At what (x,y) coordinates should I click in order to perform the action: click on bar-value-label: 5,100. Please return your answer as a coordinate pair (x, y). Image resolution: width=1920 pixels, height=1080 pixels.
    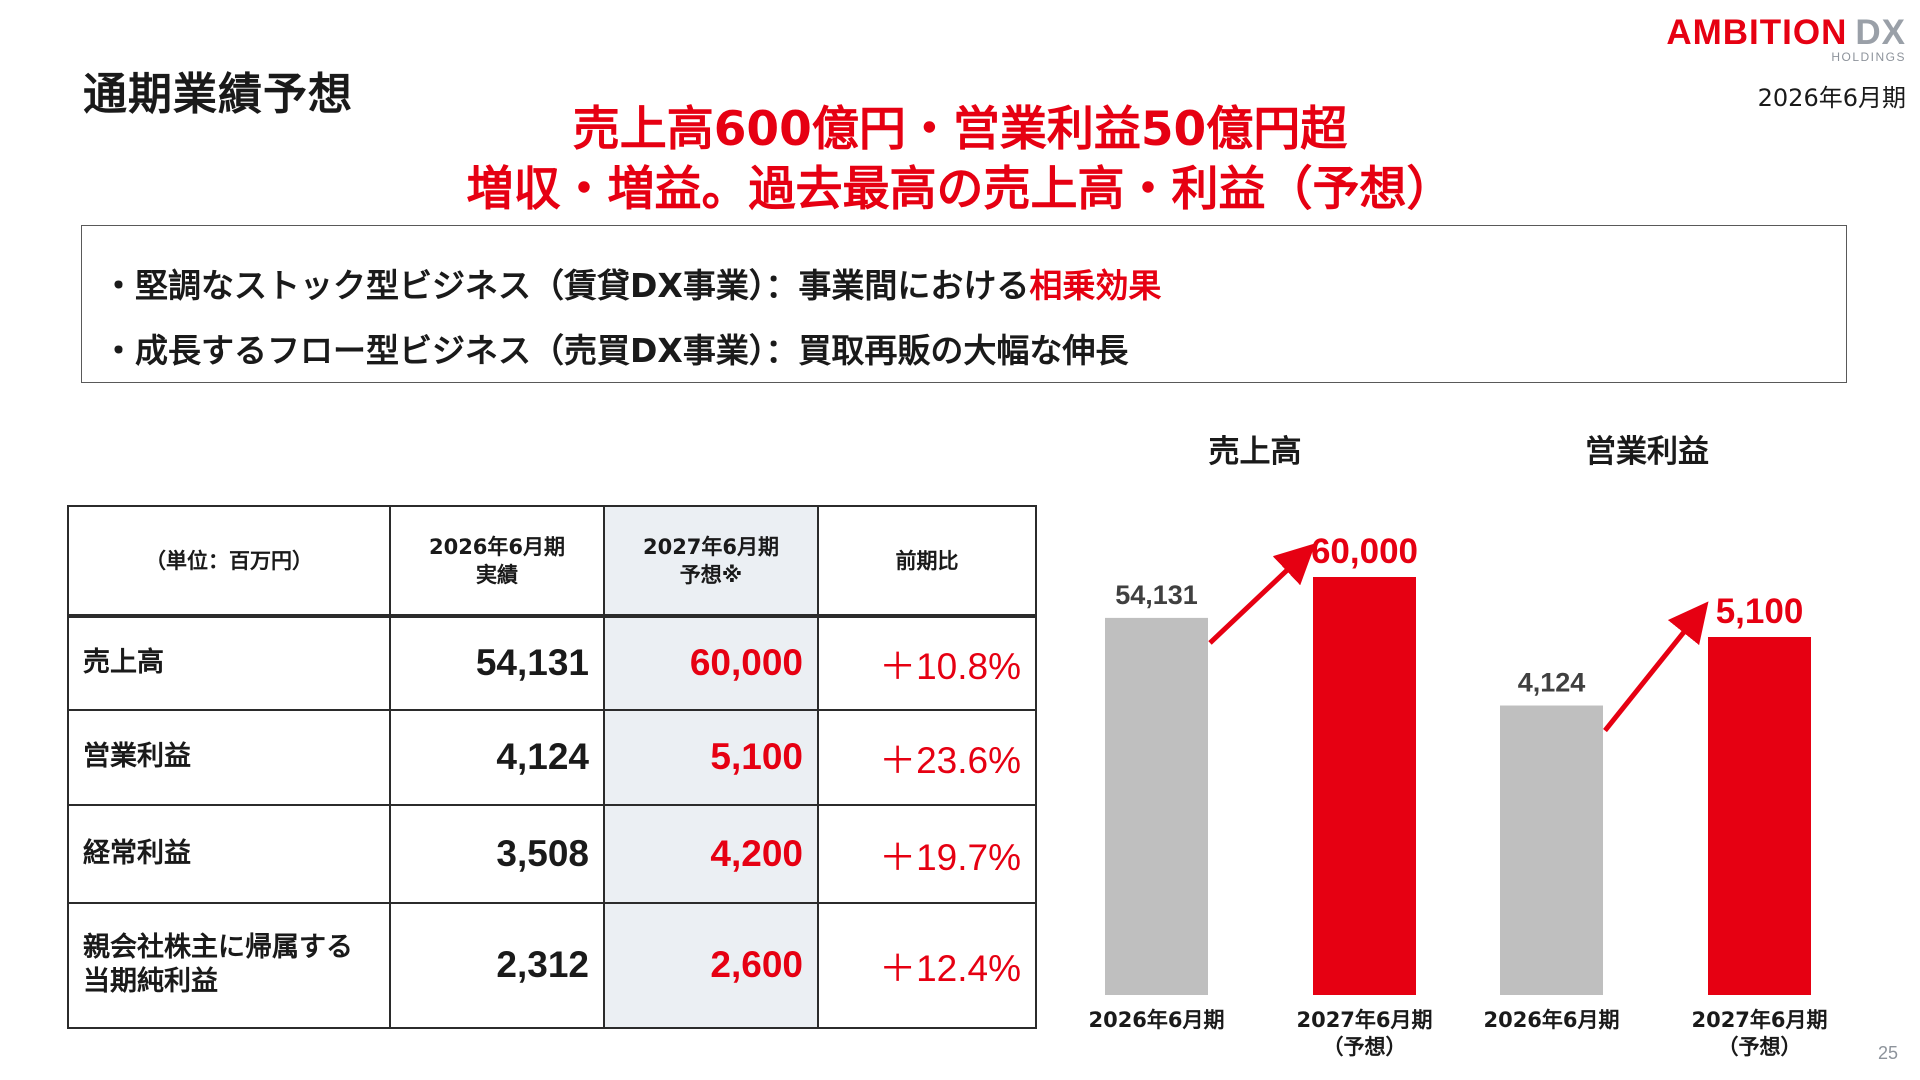
    Looking at the image, I should click on (1760, 611).